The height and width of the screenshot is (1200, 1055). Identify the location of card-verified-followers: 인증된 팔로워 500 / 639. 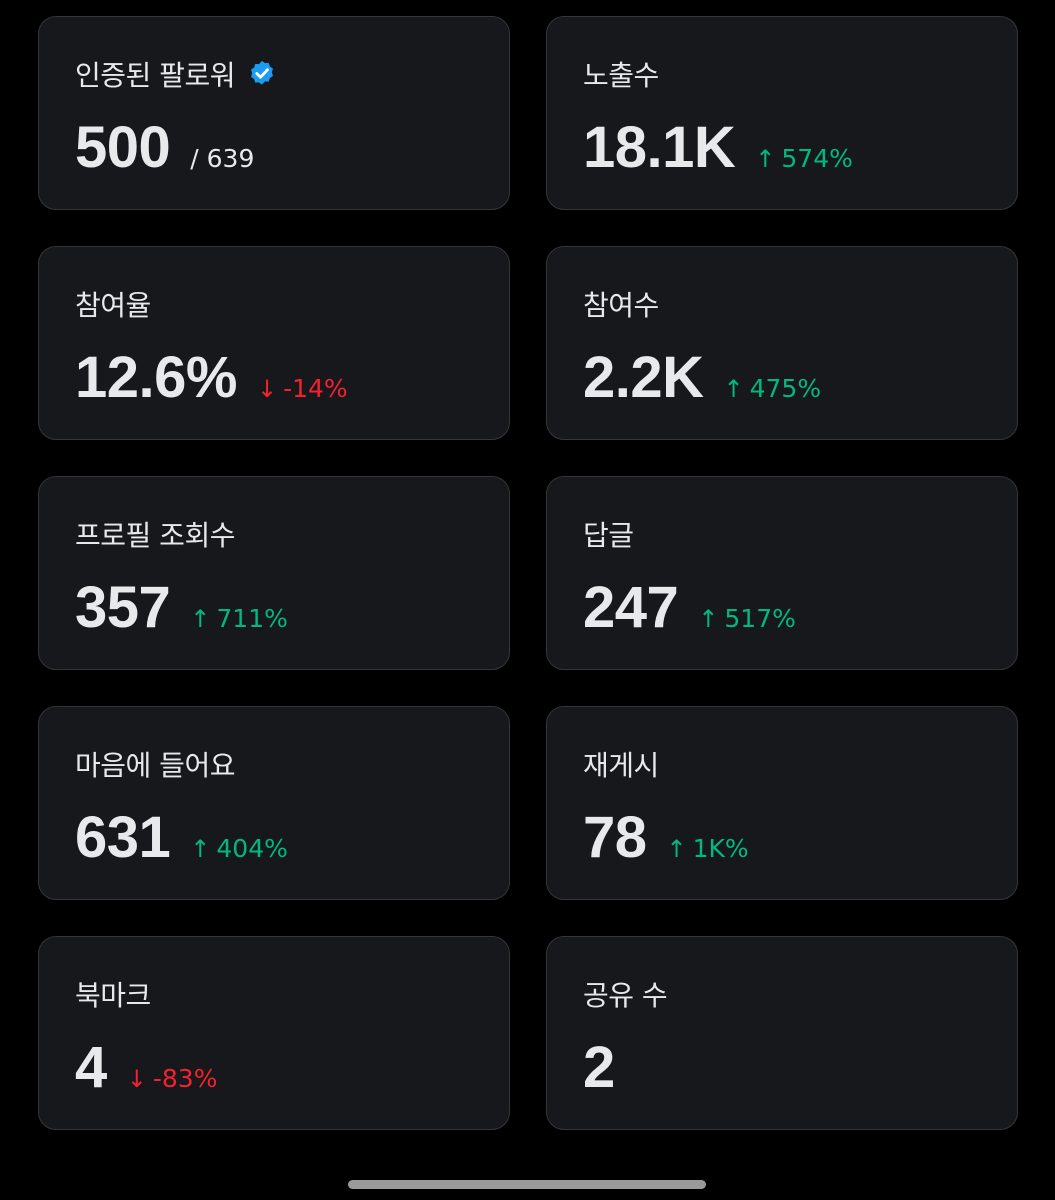
(274, 113).